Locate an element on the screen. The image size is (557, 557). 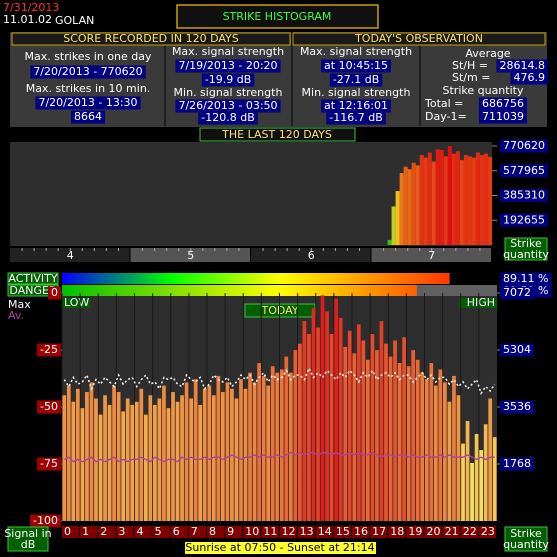
x-tick-label: 13 is located at coordinates (307, 531).